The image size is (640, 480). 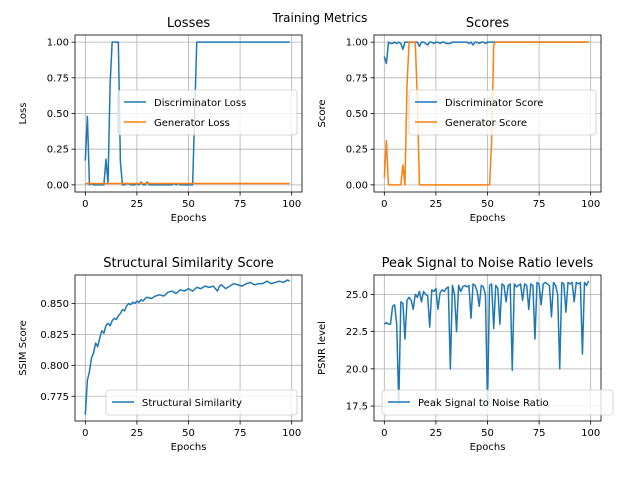 What do you see at coordinates (23, 347) in the screenshot?
I see `y-axis-label: SSIM Score` at bounding box center [23, 347].